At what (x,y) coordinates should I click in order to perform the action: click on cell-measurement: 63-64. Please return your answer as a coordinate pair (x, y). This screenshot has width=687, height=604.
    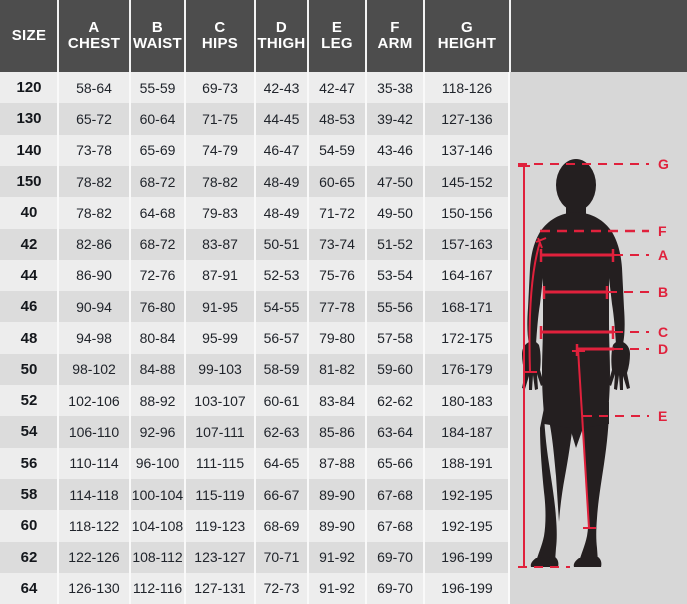
    Looking at the image, I should click on (395, 431).